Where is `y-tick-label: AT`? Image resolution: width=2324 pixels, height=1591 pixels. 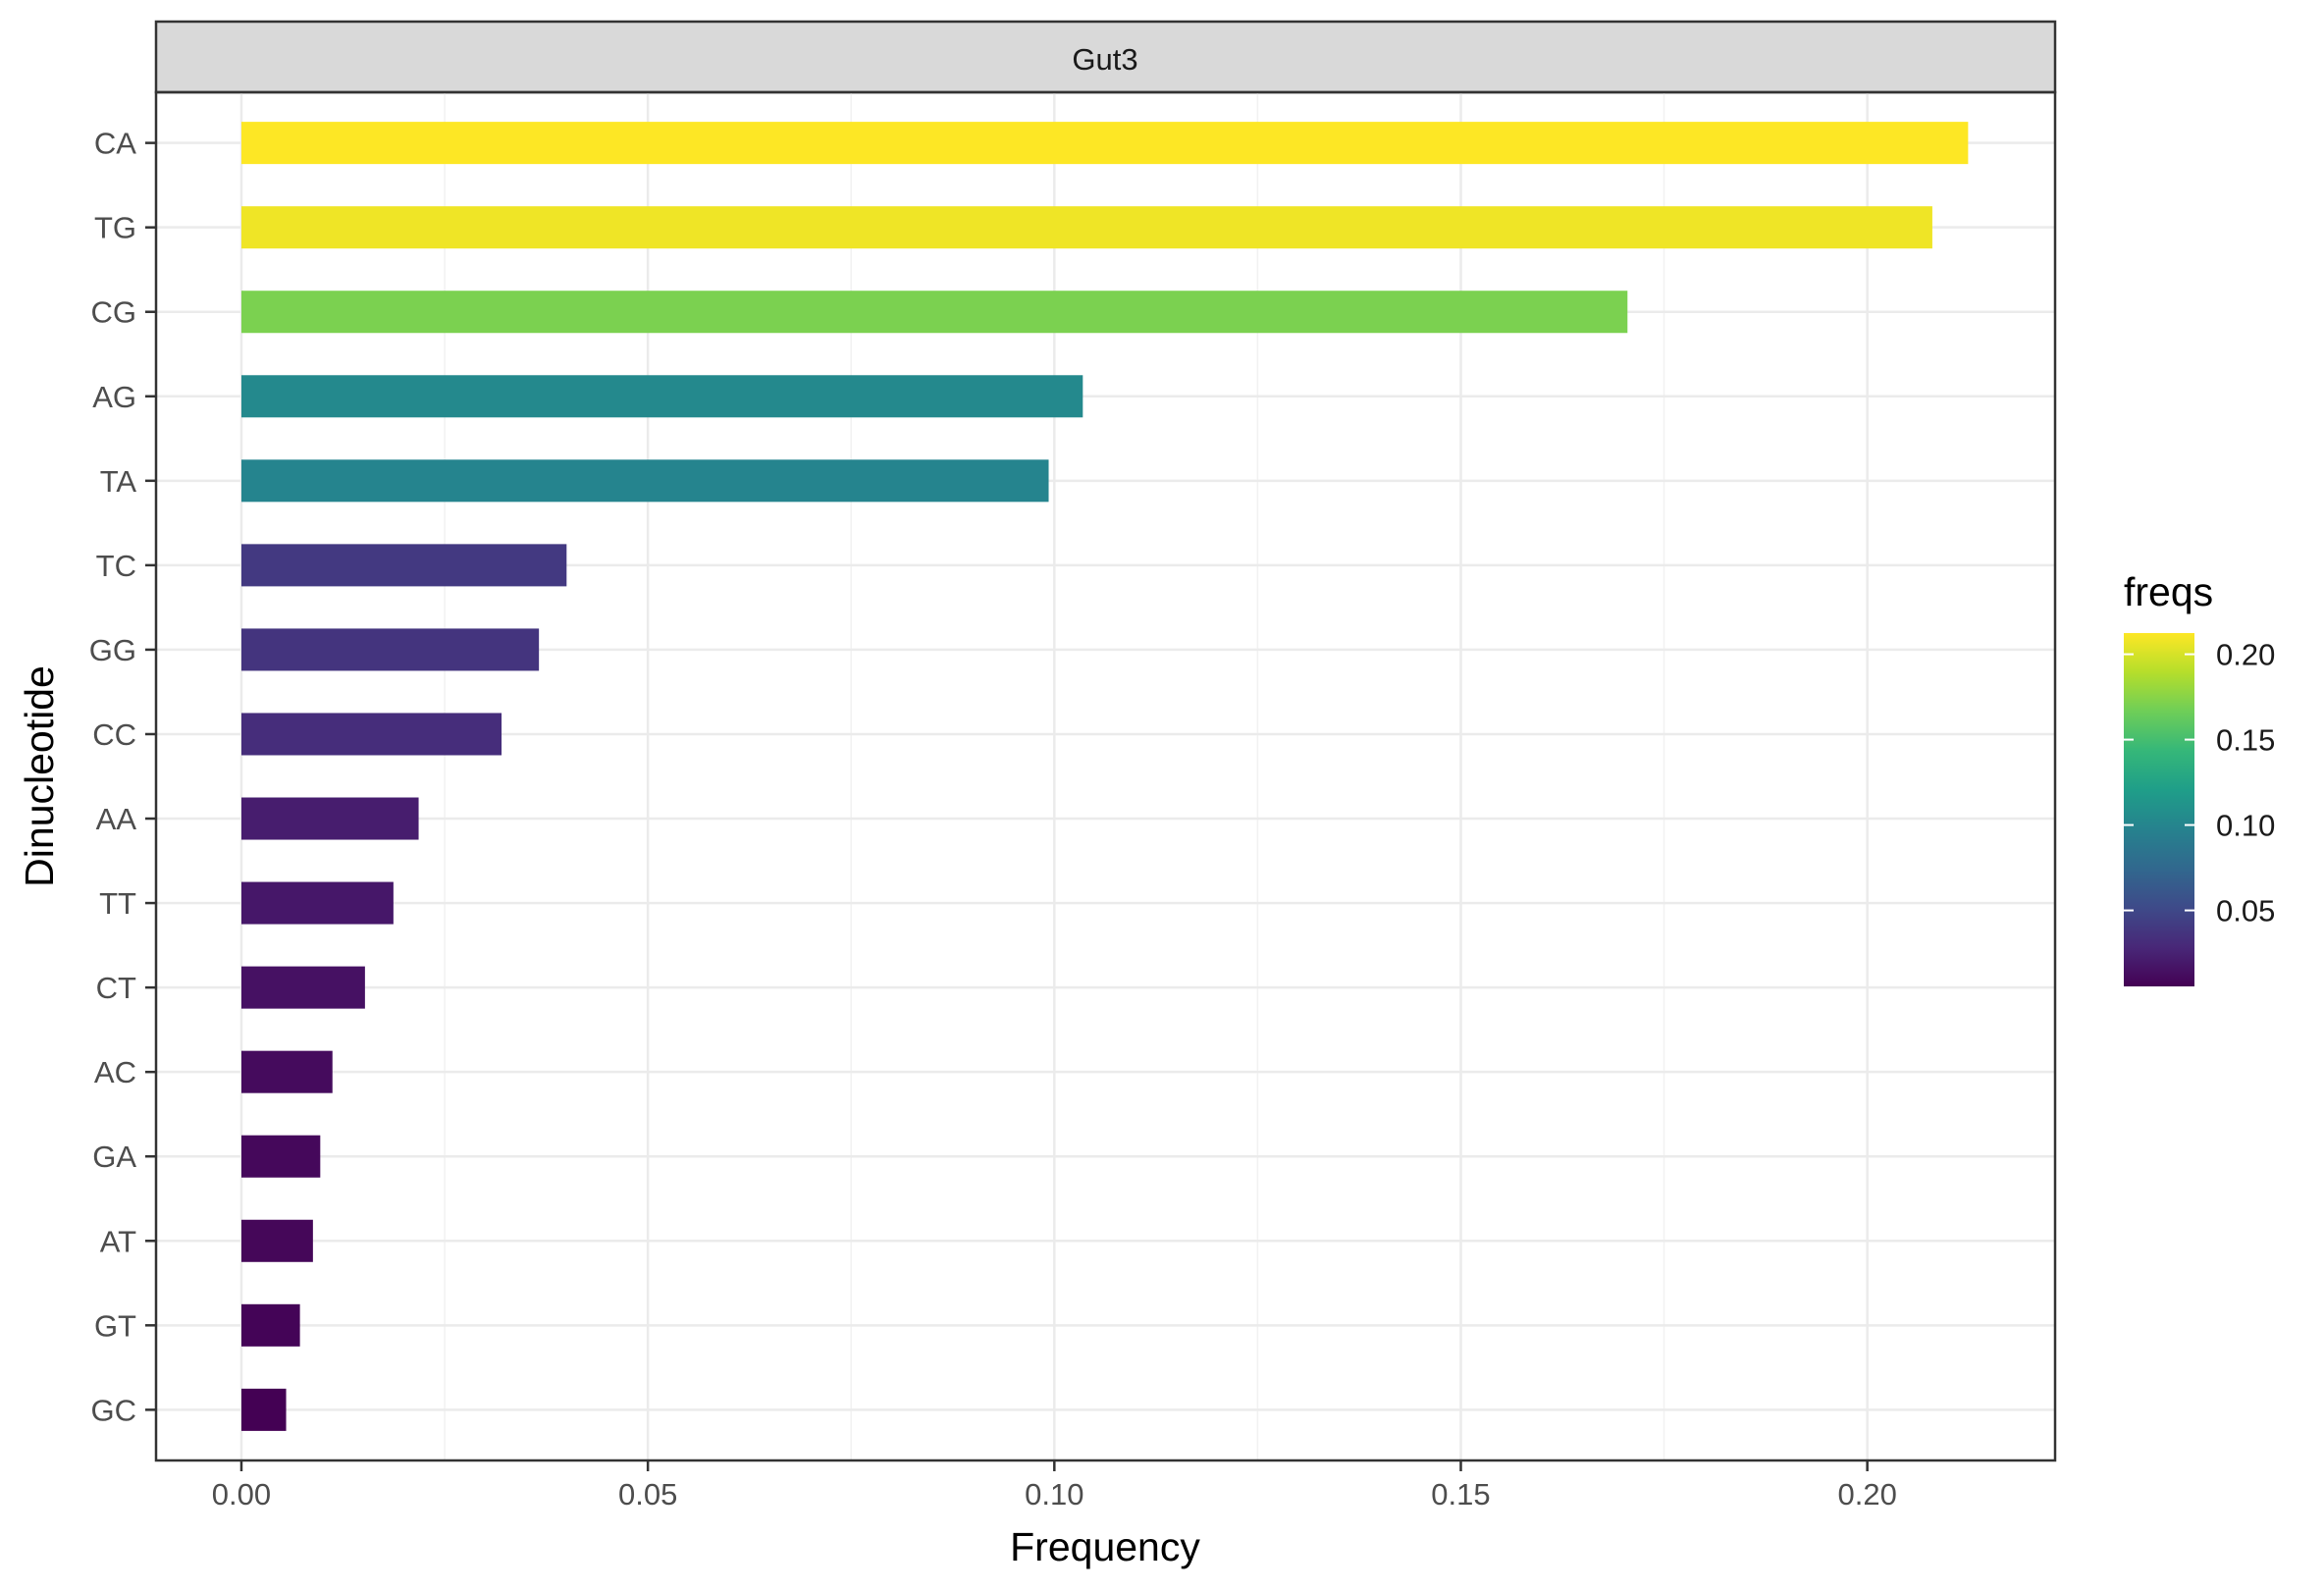
y-tick-label: AT is located at coordinates (118, 1241).